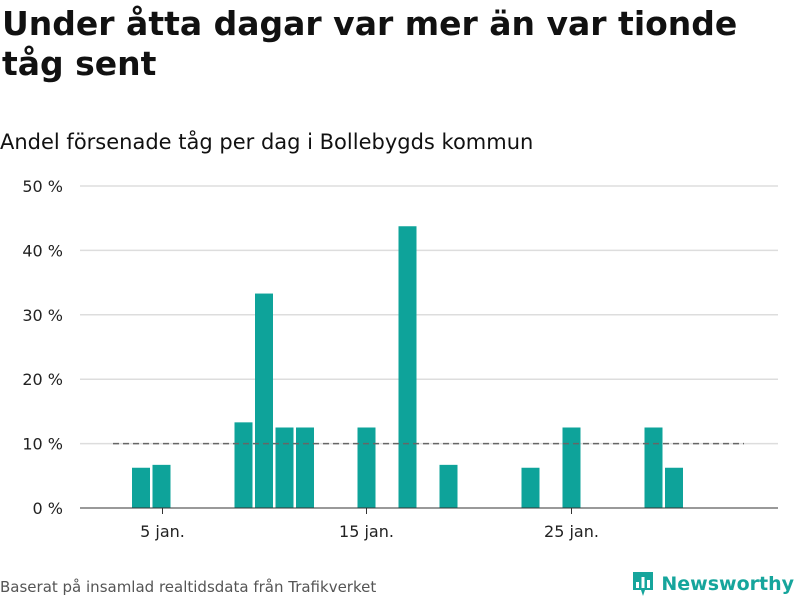  I want to click on y-tick-label: 10 %, so click(42, 444).